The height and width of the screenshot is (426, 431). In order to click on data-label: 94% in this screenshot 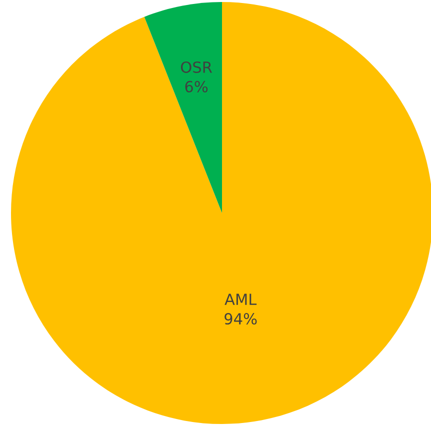, I will do `click(240, 319)`.